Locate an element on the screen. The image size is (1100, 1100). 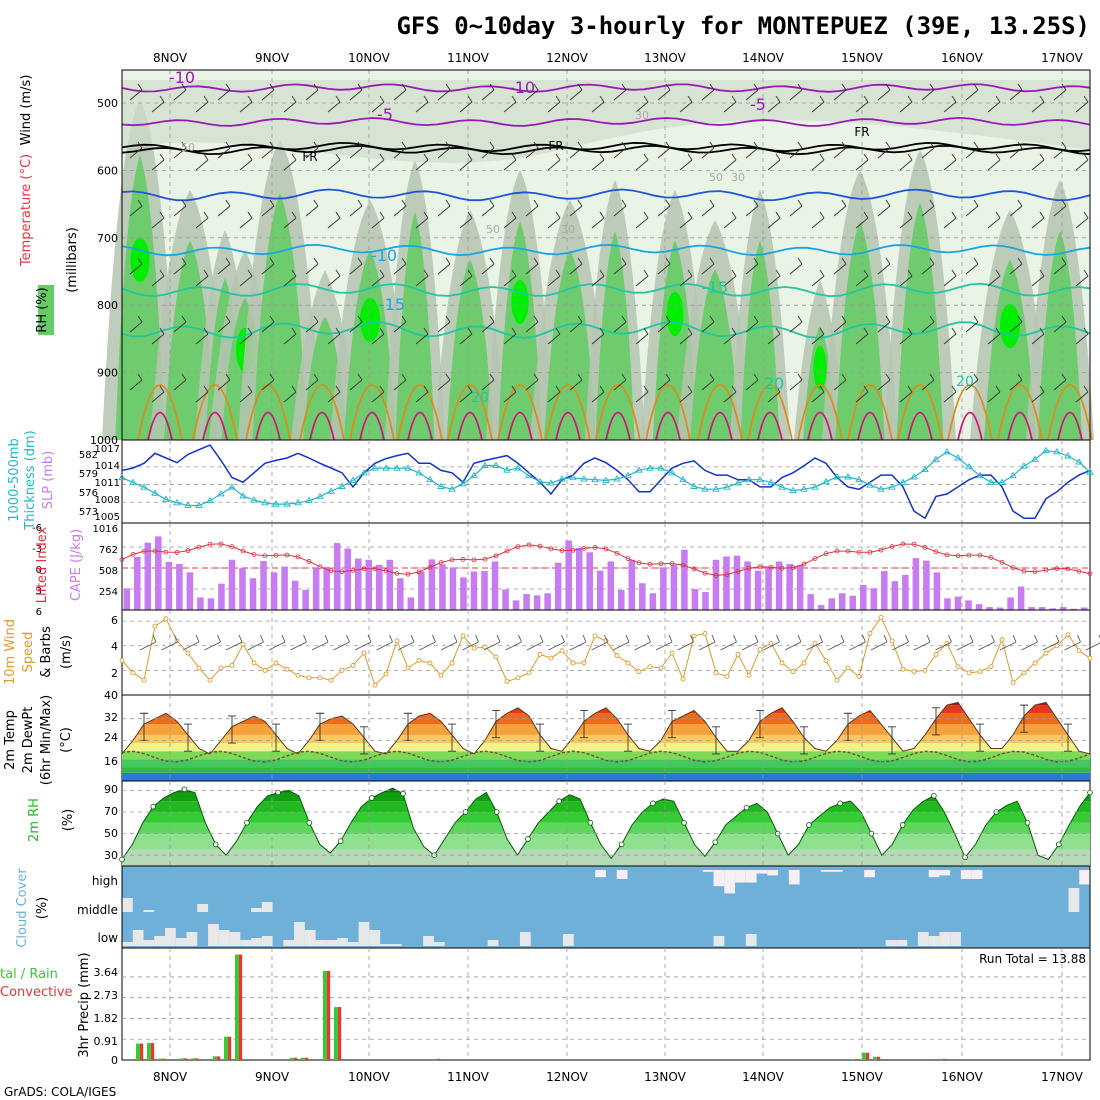
tick-label: high is located at coordinates (105, 881).